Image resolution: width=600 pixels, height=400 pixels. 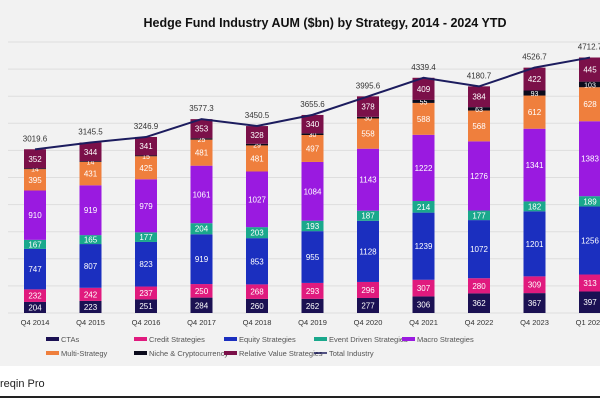 I want to click on data-label: 193, so click(x=313, y=226).